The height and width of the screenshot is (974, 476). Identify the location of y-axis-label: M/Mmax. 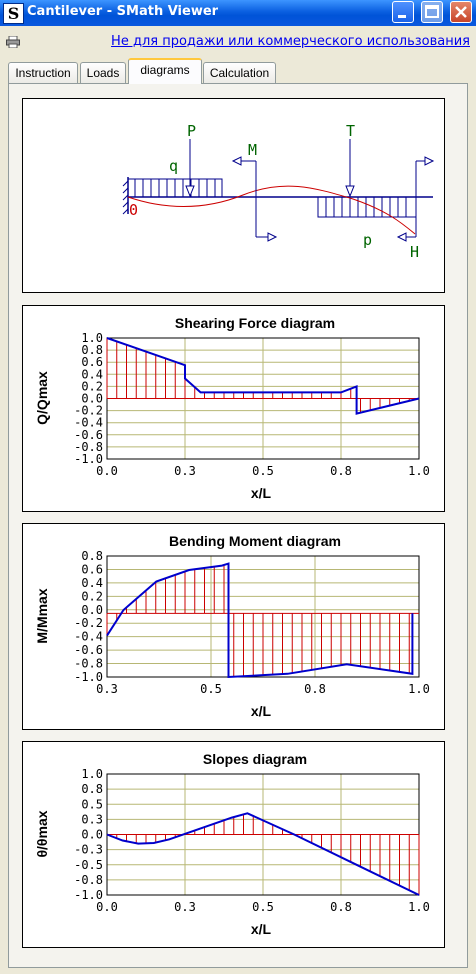
(42, 615).